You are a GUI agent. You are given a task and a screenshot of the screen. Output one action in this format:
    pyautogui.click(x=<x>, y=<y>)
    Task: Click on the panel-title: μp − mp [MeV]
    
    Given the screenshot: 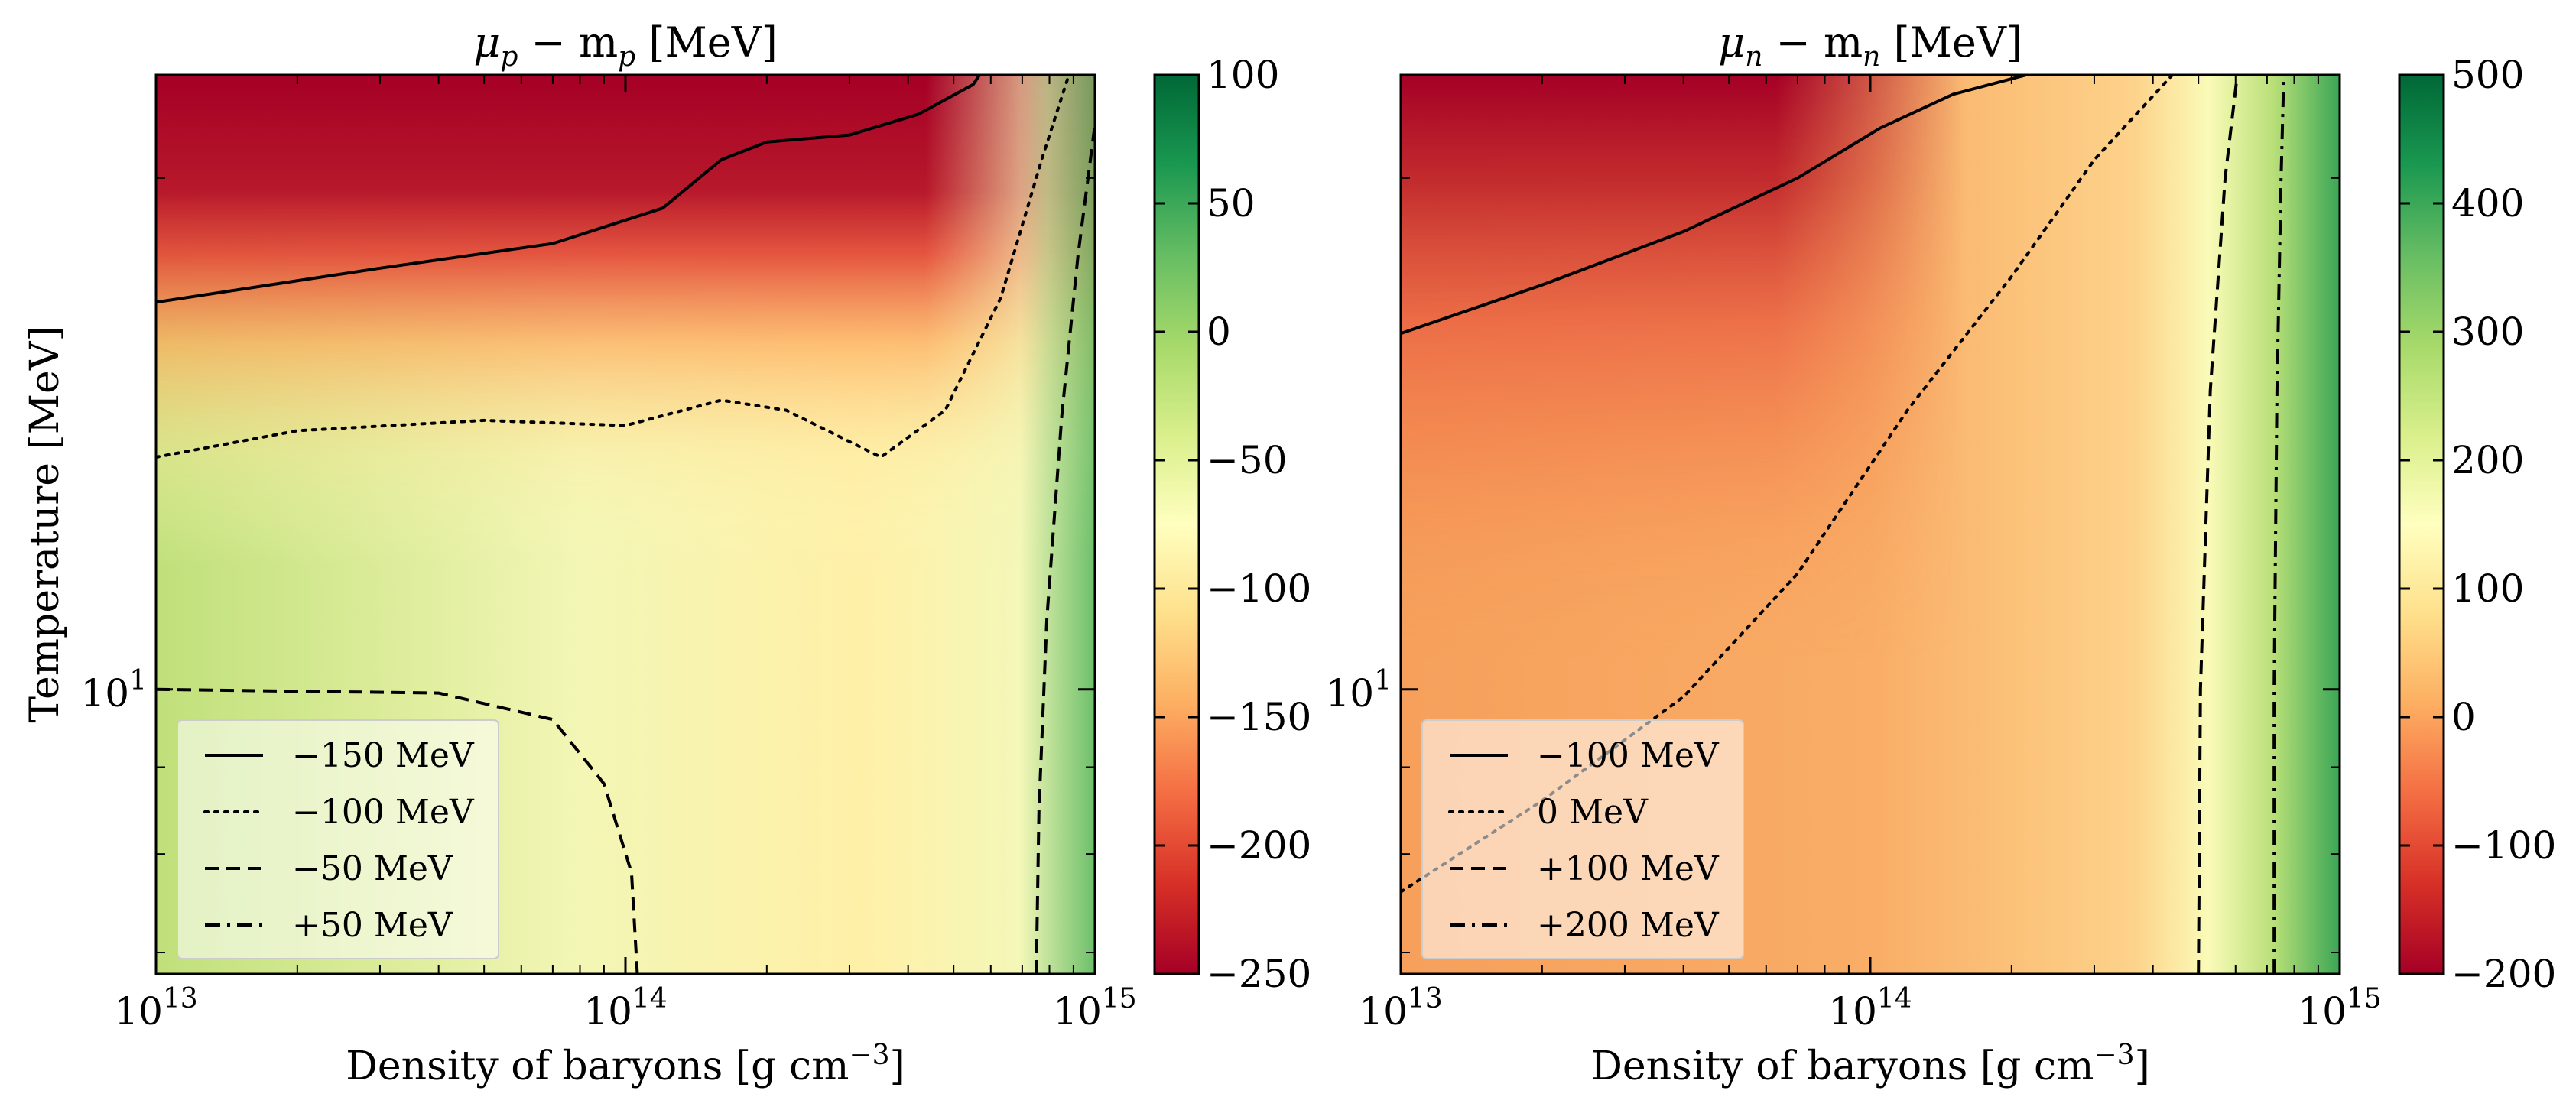 What is the action you would take?
    pyautogui.click(x=626, y=45)
    